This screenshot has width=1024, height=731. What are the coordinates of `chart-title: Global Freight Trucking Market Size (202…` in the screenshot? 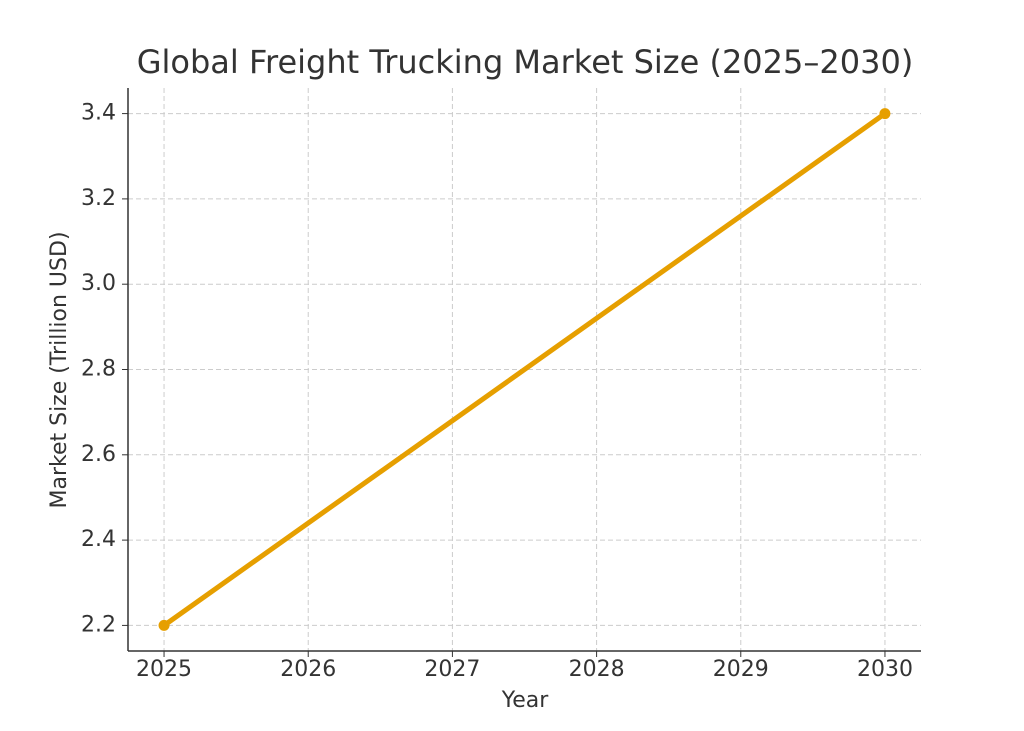 It's located at (525, 62).